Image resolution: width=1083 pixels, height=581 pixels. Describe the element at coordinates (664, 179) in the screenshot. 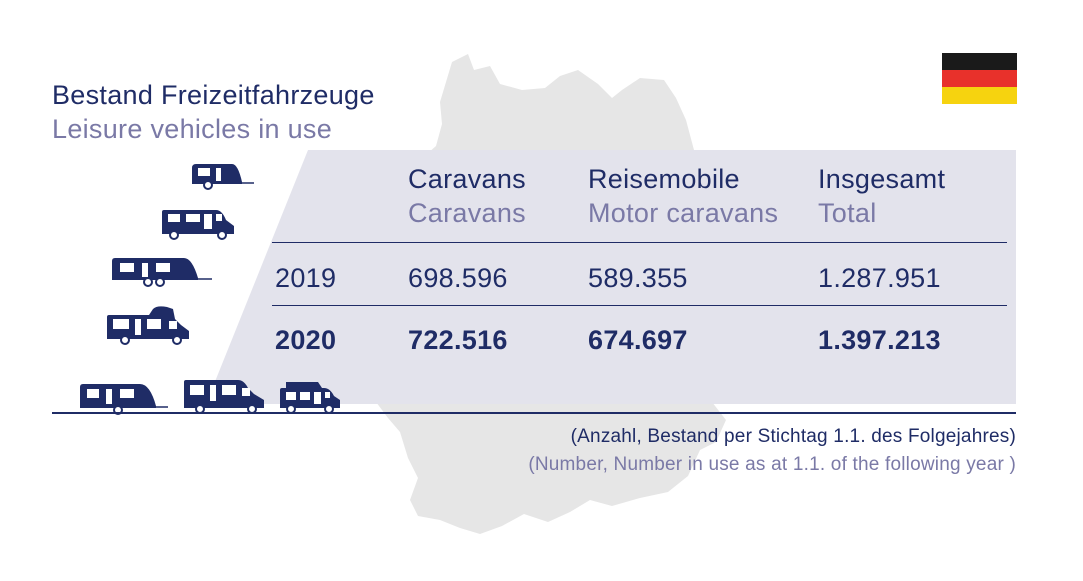

I see `header-motorhomes-de: Reisemobile` at that location.